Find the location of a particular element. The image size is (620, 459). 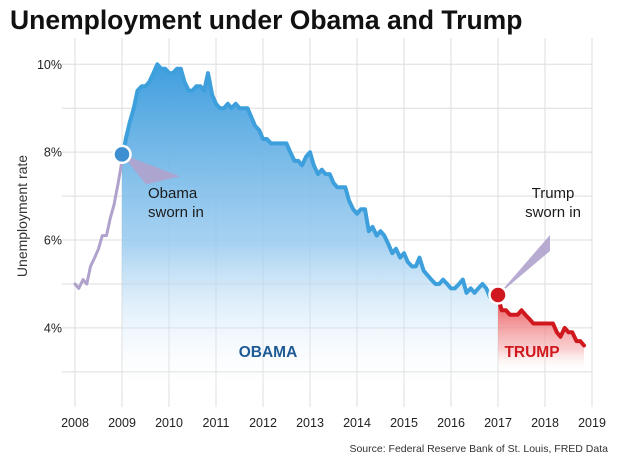

x-tick-label: 2011 is located at coordinates (216, 423).